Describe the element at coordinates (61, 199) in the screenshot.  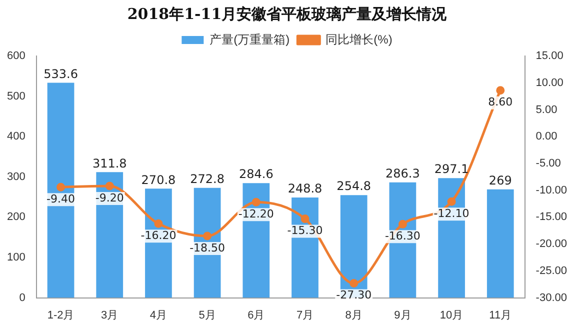
I see `data-label: -9.40` at that location.